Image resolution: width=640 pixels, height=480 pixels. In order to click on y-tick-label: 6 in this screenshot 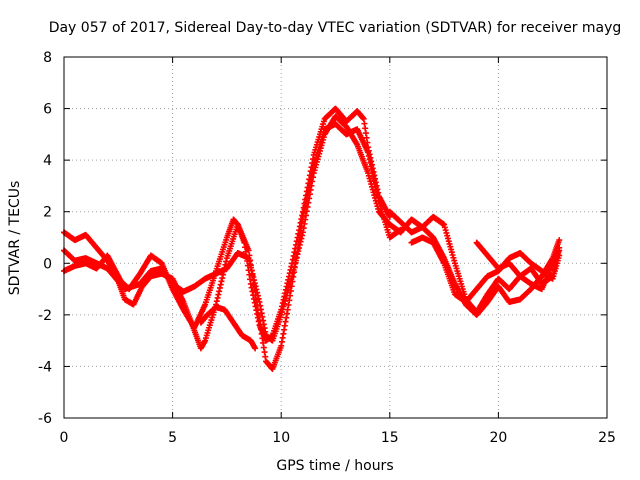, I will do `click(47, 110)`.